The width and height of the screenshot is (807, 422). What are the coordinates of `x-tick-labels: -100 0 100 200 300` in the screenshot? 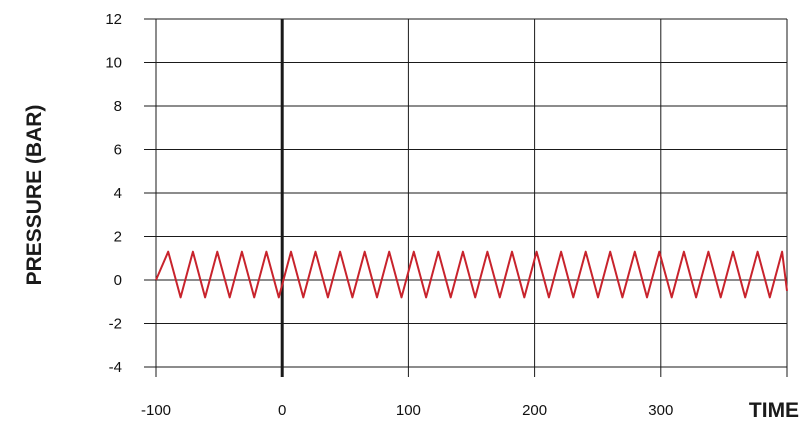 It's located at (407, 410).